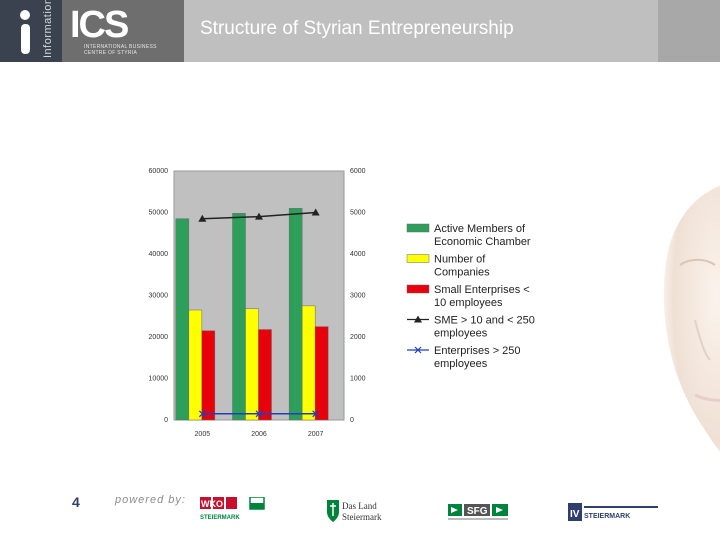 Image resolution: width=720 pixels, height=540 pixels. I want to click on x-tick-label: 2006, so click(259, 434).